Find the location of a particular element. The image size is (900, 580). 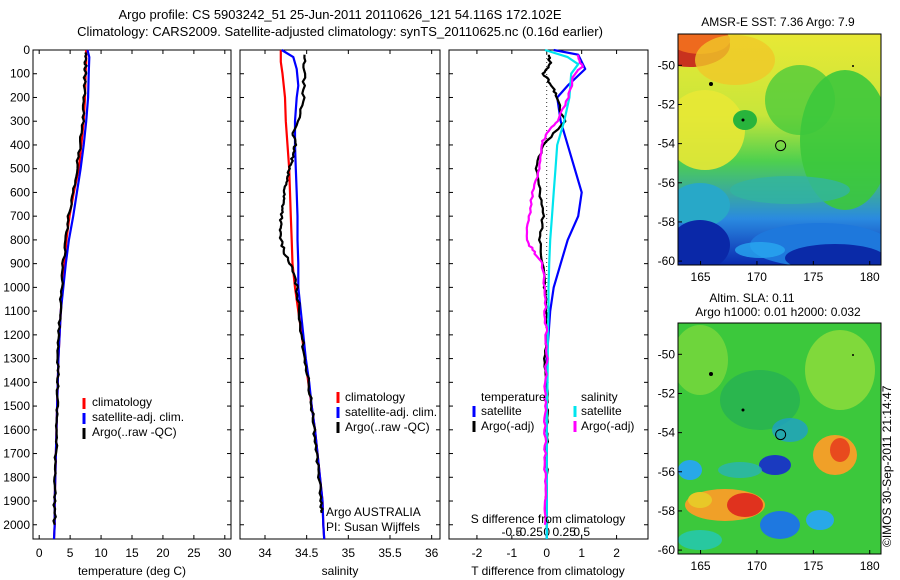

temperature-series is located at coordinates (71, 294).